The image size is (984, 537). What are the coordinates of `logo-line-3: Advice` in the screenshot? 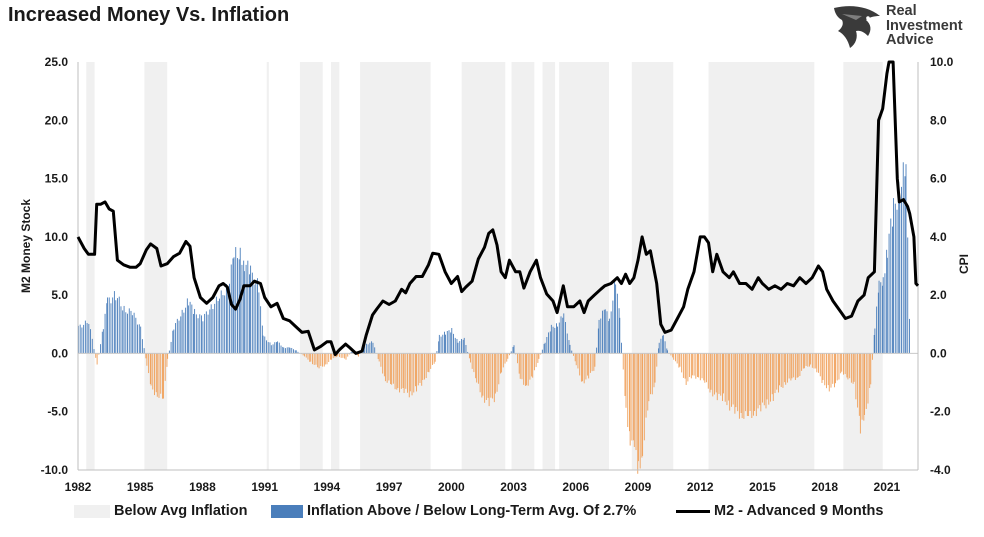 It's located at (910, 40).